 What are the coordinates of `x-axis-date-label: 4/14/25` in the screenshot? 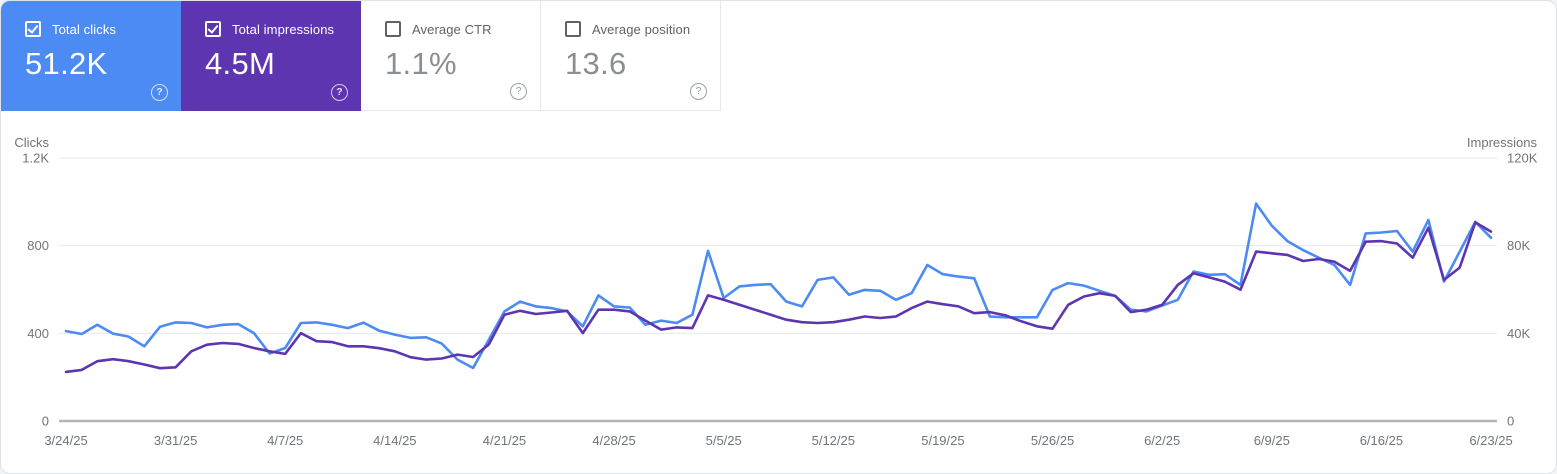 It's located at (394, 440).